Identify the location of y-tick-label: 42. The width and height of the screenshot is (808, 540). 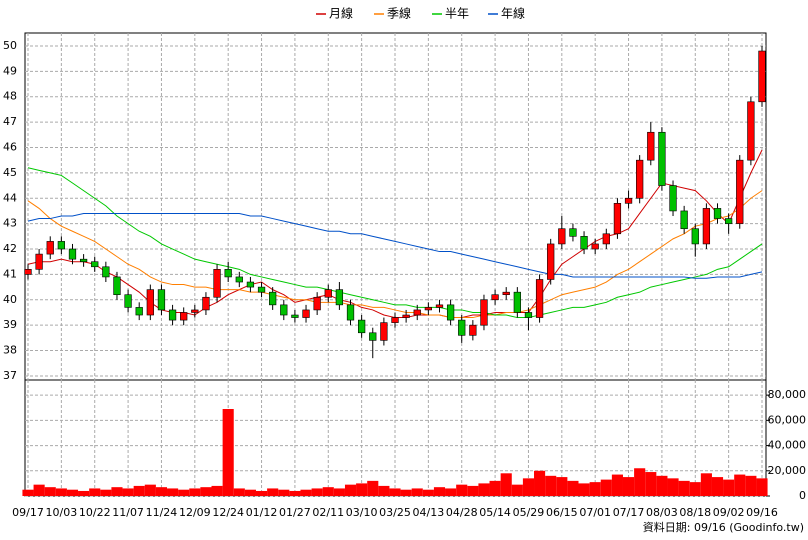
(10, 248).